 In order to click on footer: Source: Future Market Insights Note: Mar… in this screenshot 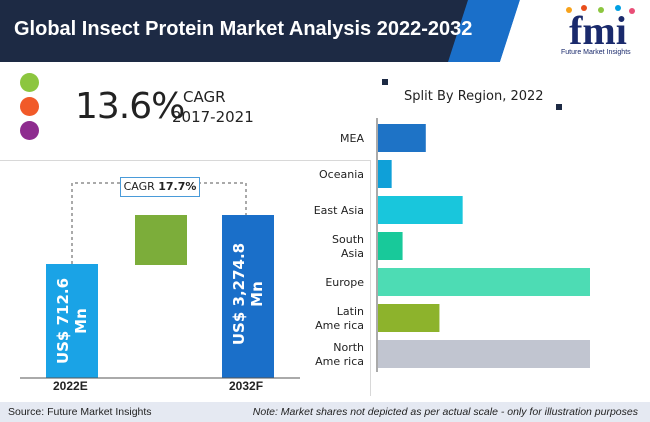, I will do `click(325, 412)`.